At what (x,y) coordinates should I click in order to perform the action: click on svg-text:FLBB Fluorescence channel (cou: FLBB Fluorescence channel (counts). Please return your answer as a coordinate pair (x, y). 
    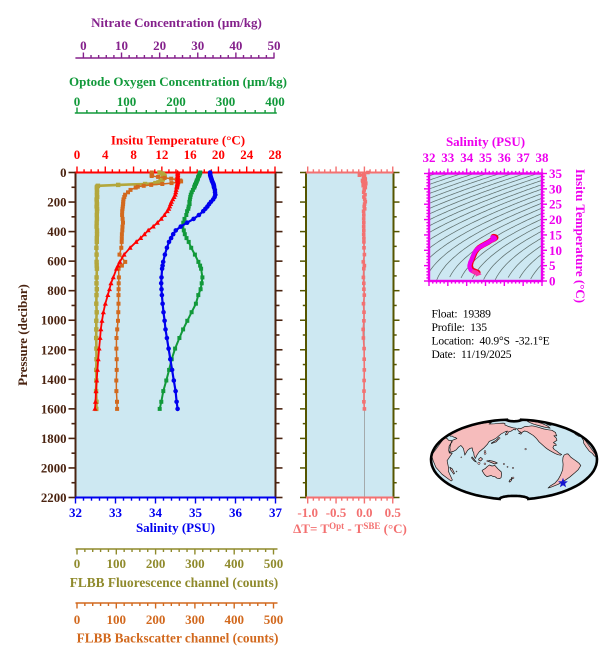
    Looking at the image, I should click on (174, 582).